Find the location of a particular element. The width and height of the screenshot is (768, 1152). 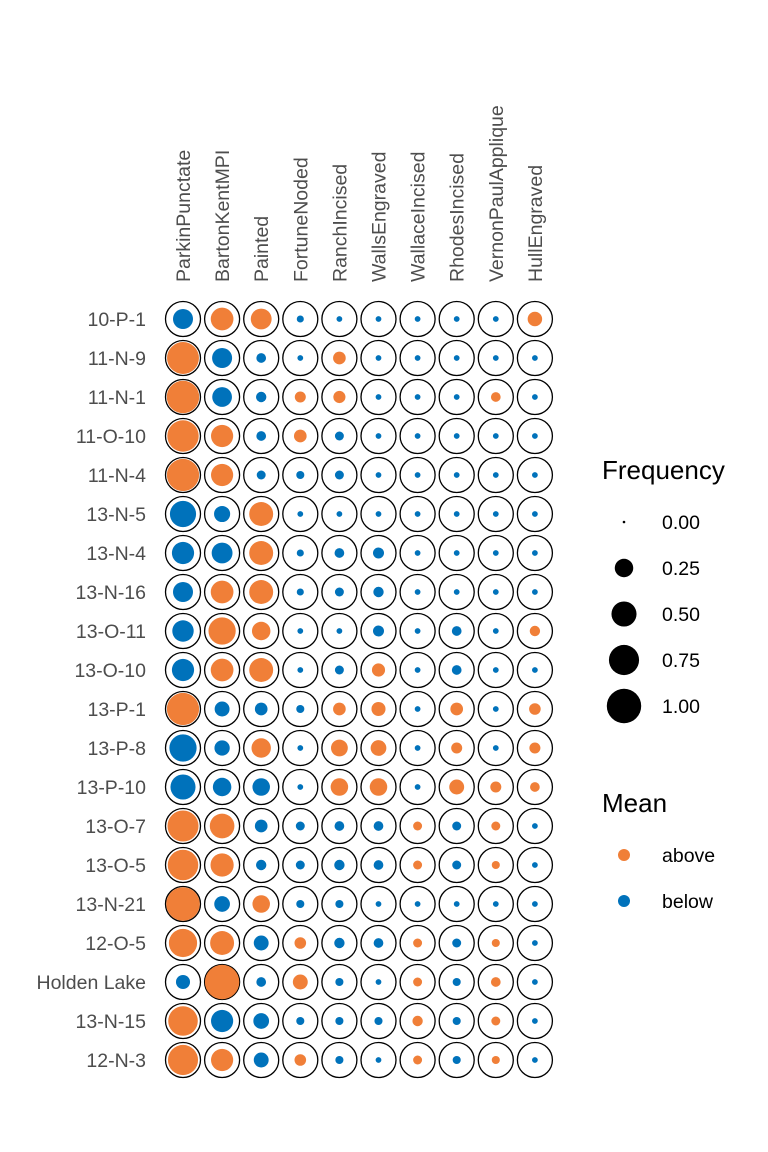

row-label-13-p-10: 13-P-10 is located at coordinates (112, 788).